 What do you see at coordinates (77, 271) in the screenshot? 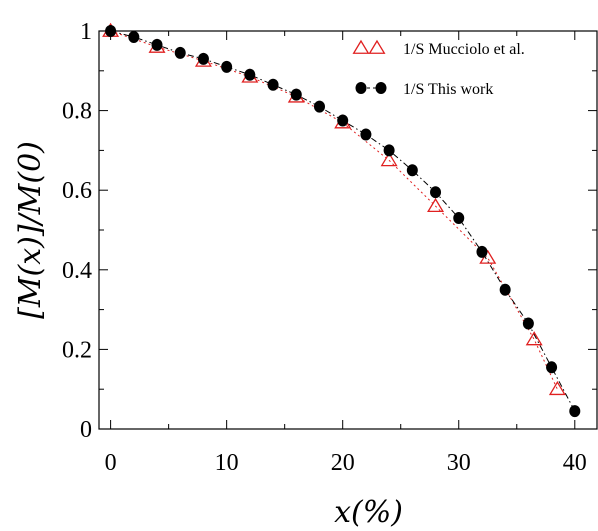
I see `y-tick-label: 0.4` at bounding box center [77, 271].